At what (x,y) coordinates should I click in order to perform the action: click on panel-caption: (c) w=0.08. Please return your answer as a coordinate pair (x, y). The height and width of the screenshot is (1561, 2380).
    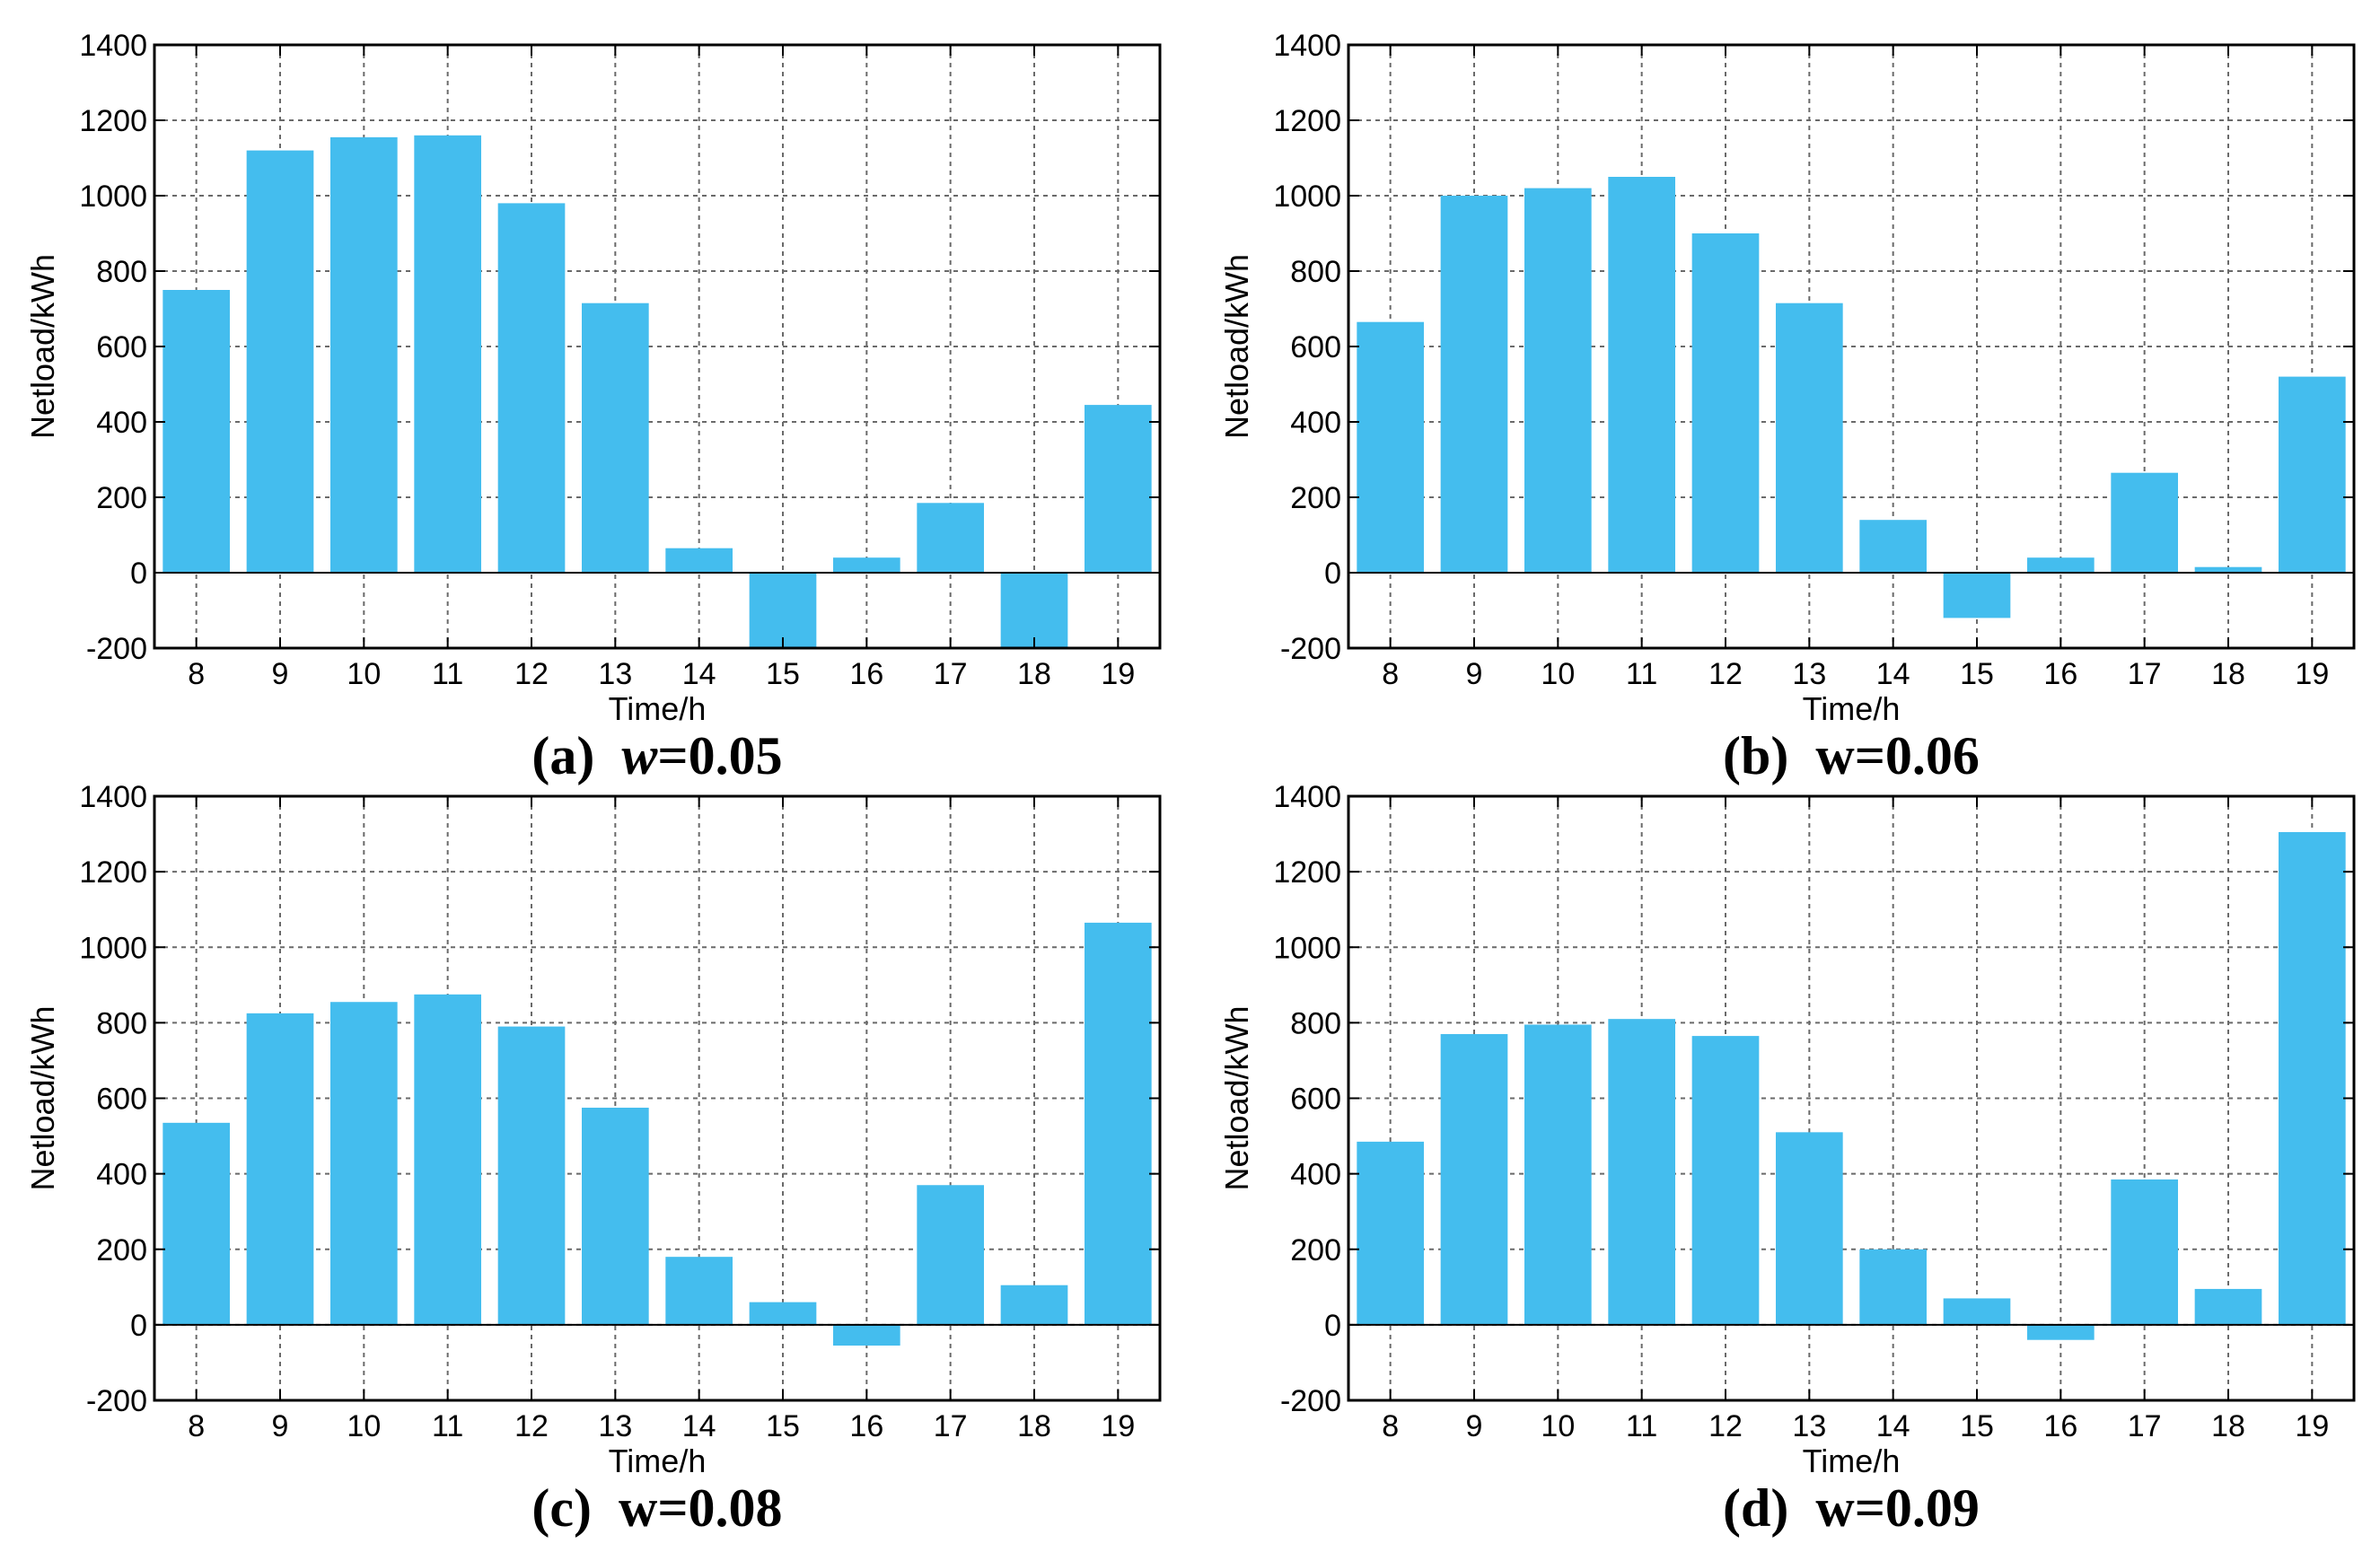
    Looking at the image, I should click on (656, 1508).